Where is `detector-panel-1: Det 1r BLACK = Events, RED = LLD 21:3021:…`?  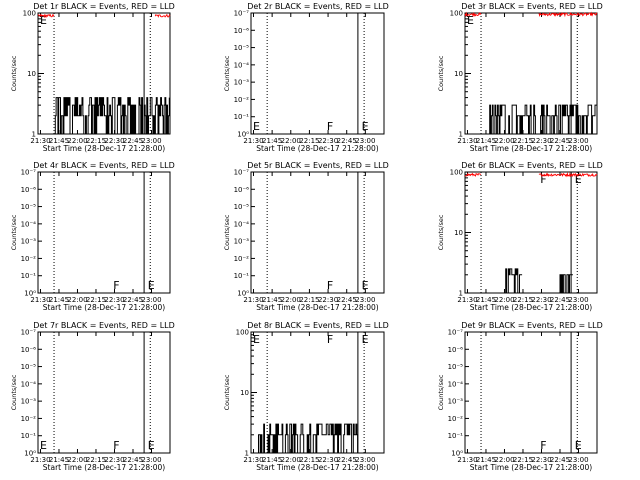 detector-panel-1: Det 1r BLACK = Events, RED = LLD 21:3021:… is located at coordinates (92, 77).